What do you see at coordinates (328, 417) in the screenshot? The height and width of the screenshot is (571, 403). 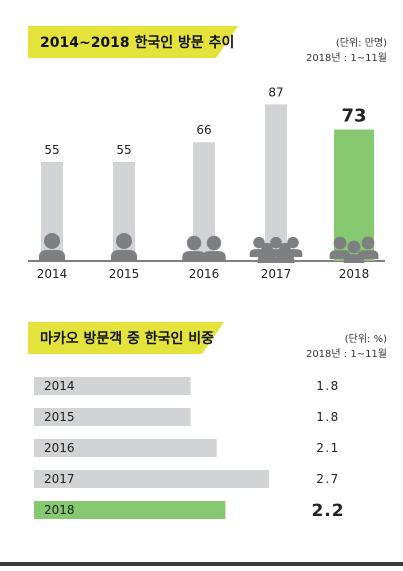 I see `chart2-value-label-2015: 1.8` at bounding box center [328, 417].